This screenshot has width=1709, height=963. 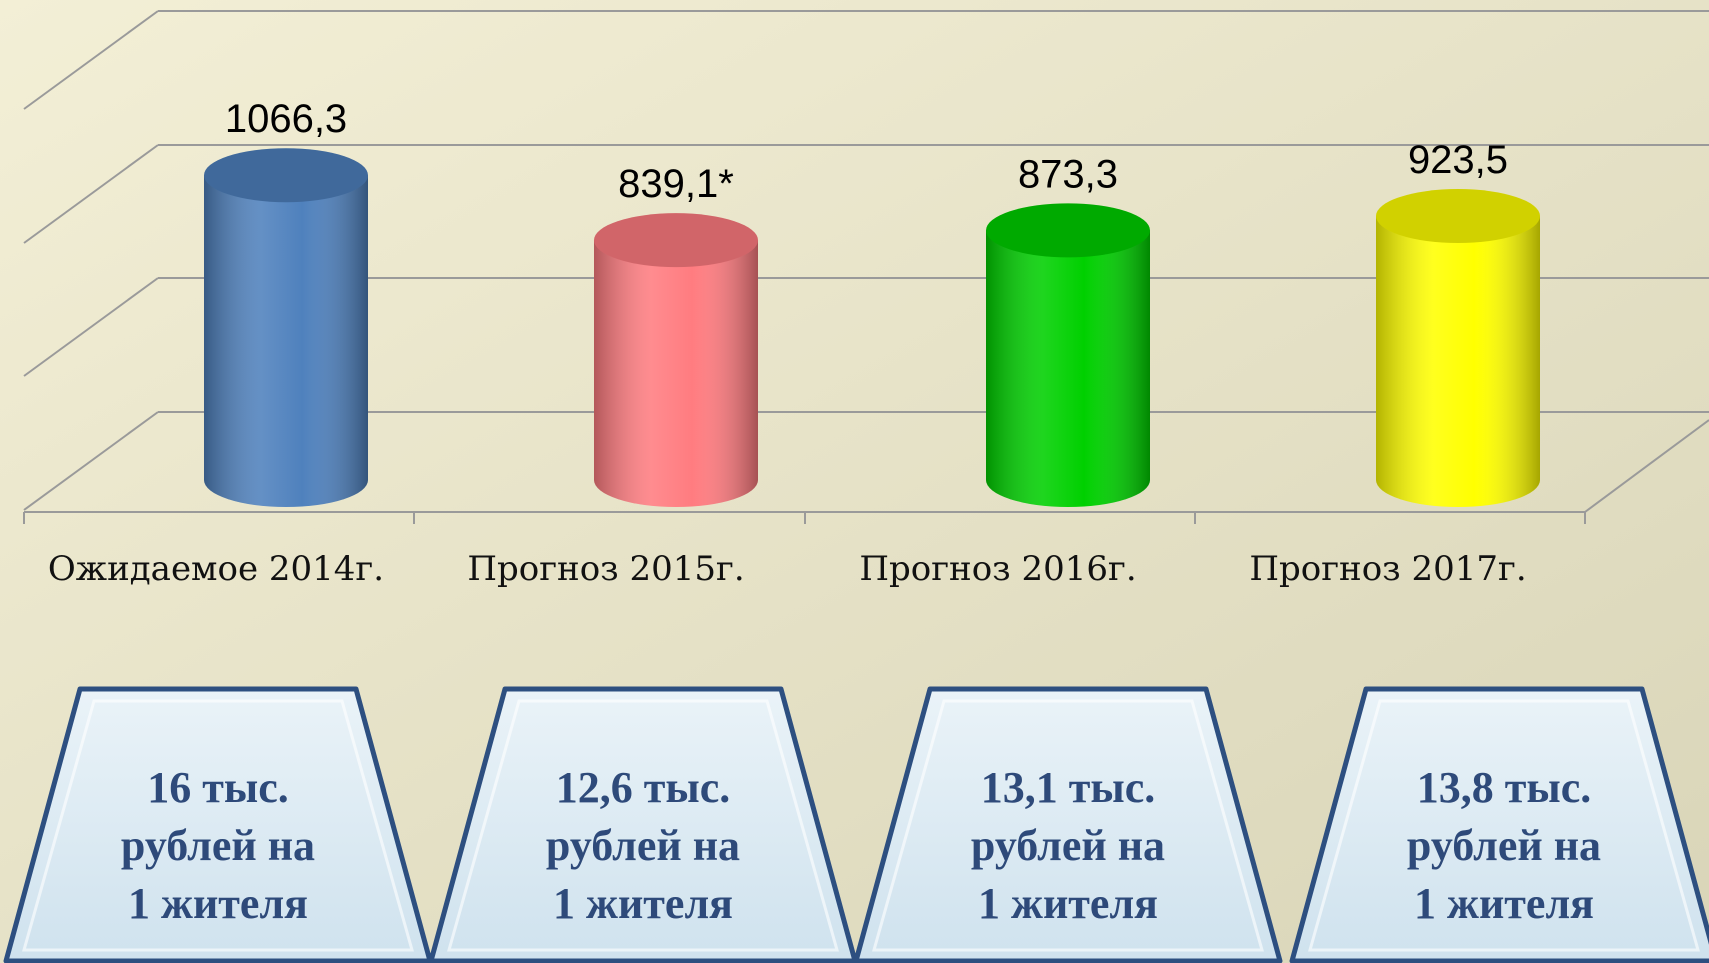 What do you see at coordinates (676, 184) in the screenshot?
I see `value-label: 839,1*` at bounding box center [676, 184].